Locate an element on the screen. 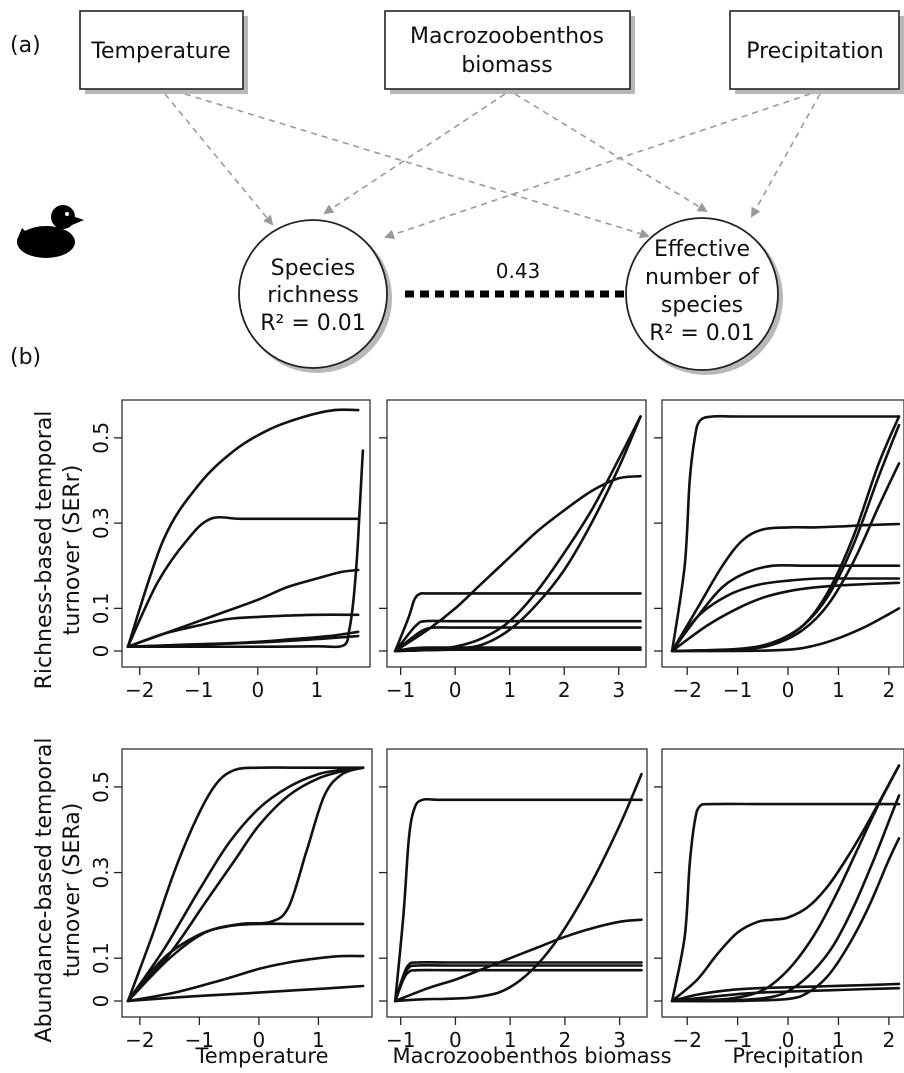 Image resolution: width=904 pixels, height=1073 pixels. temperature-node-label: Temperature is located at coordinates (160, 51).